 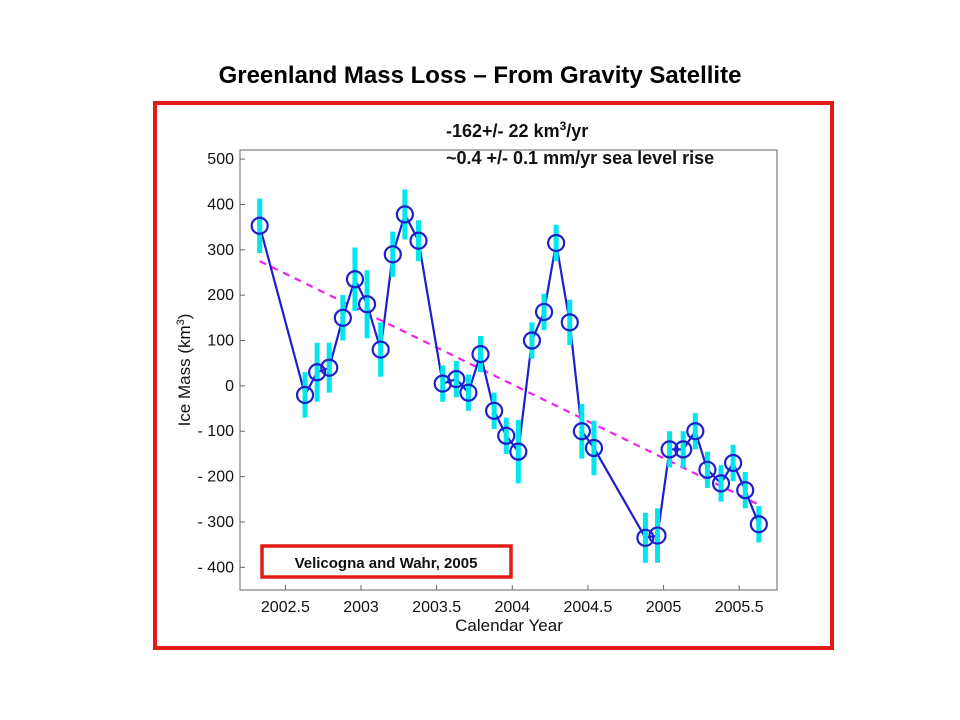 I want to click on x-axis-label: Calendar Year, so click(x=509, y=625).